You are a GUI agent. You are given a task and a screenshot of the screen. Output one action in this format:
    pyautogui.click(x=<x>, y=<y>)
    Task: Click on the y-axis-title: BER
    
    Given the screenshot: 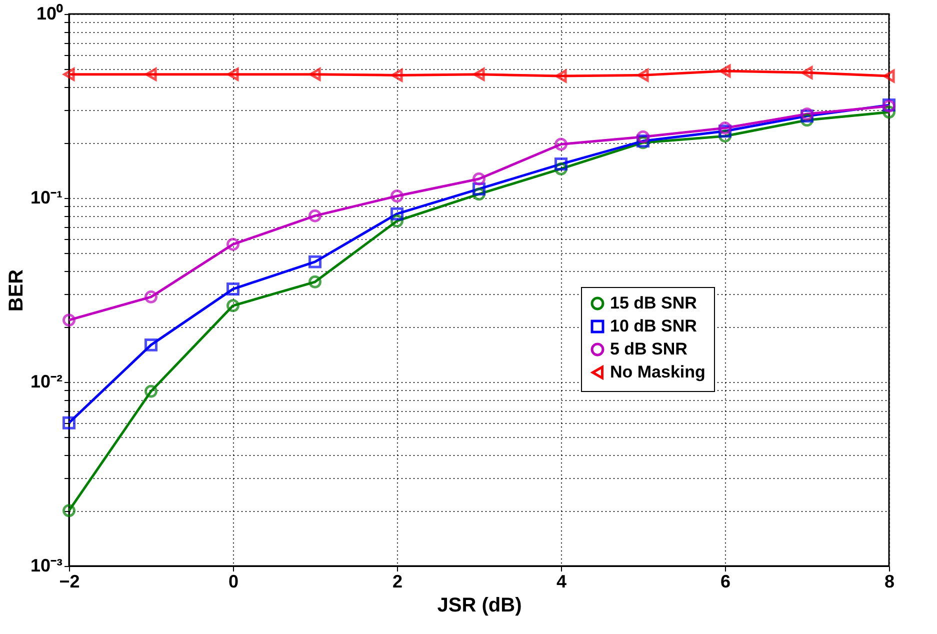 What is the action you would take?
    pyautogui.click(x=16, y=290)
    